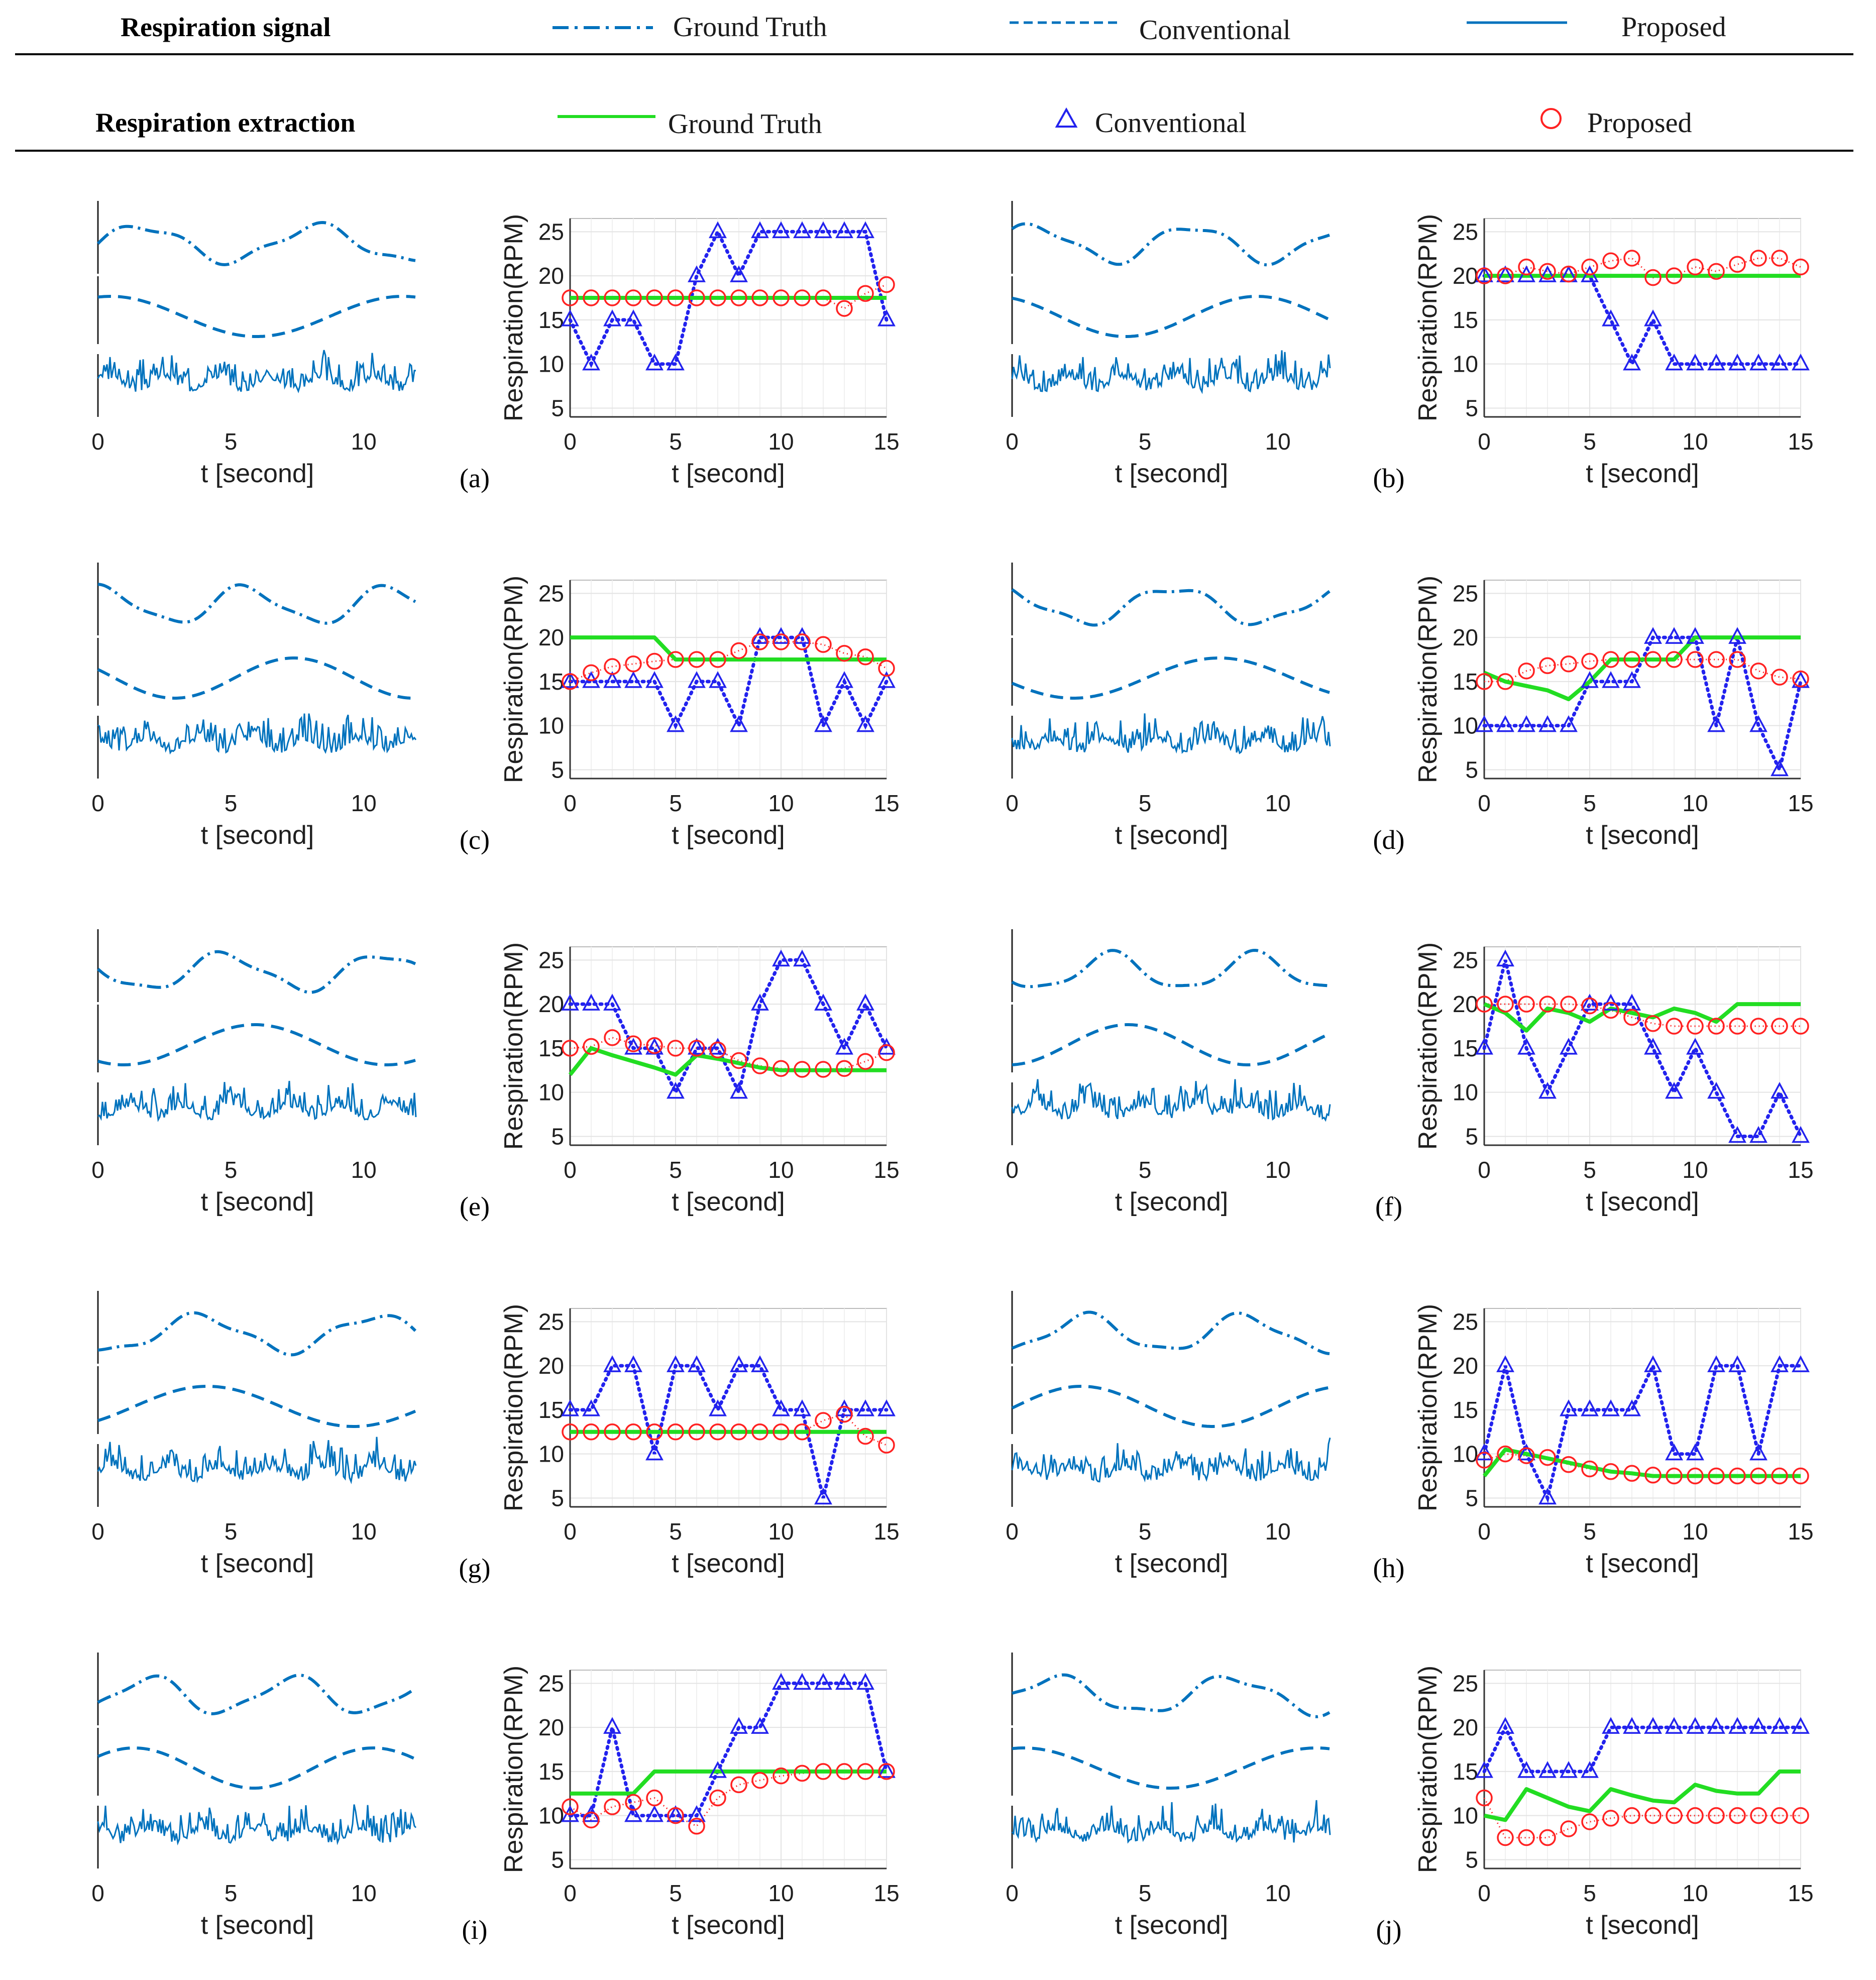  What do you see at coordinates (256, 244) in the screenshot?
I see `signal-ground-truth-line` at bounding box center [256, 244].